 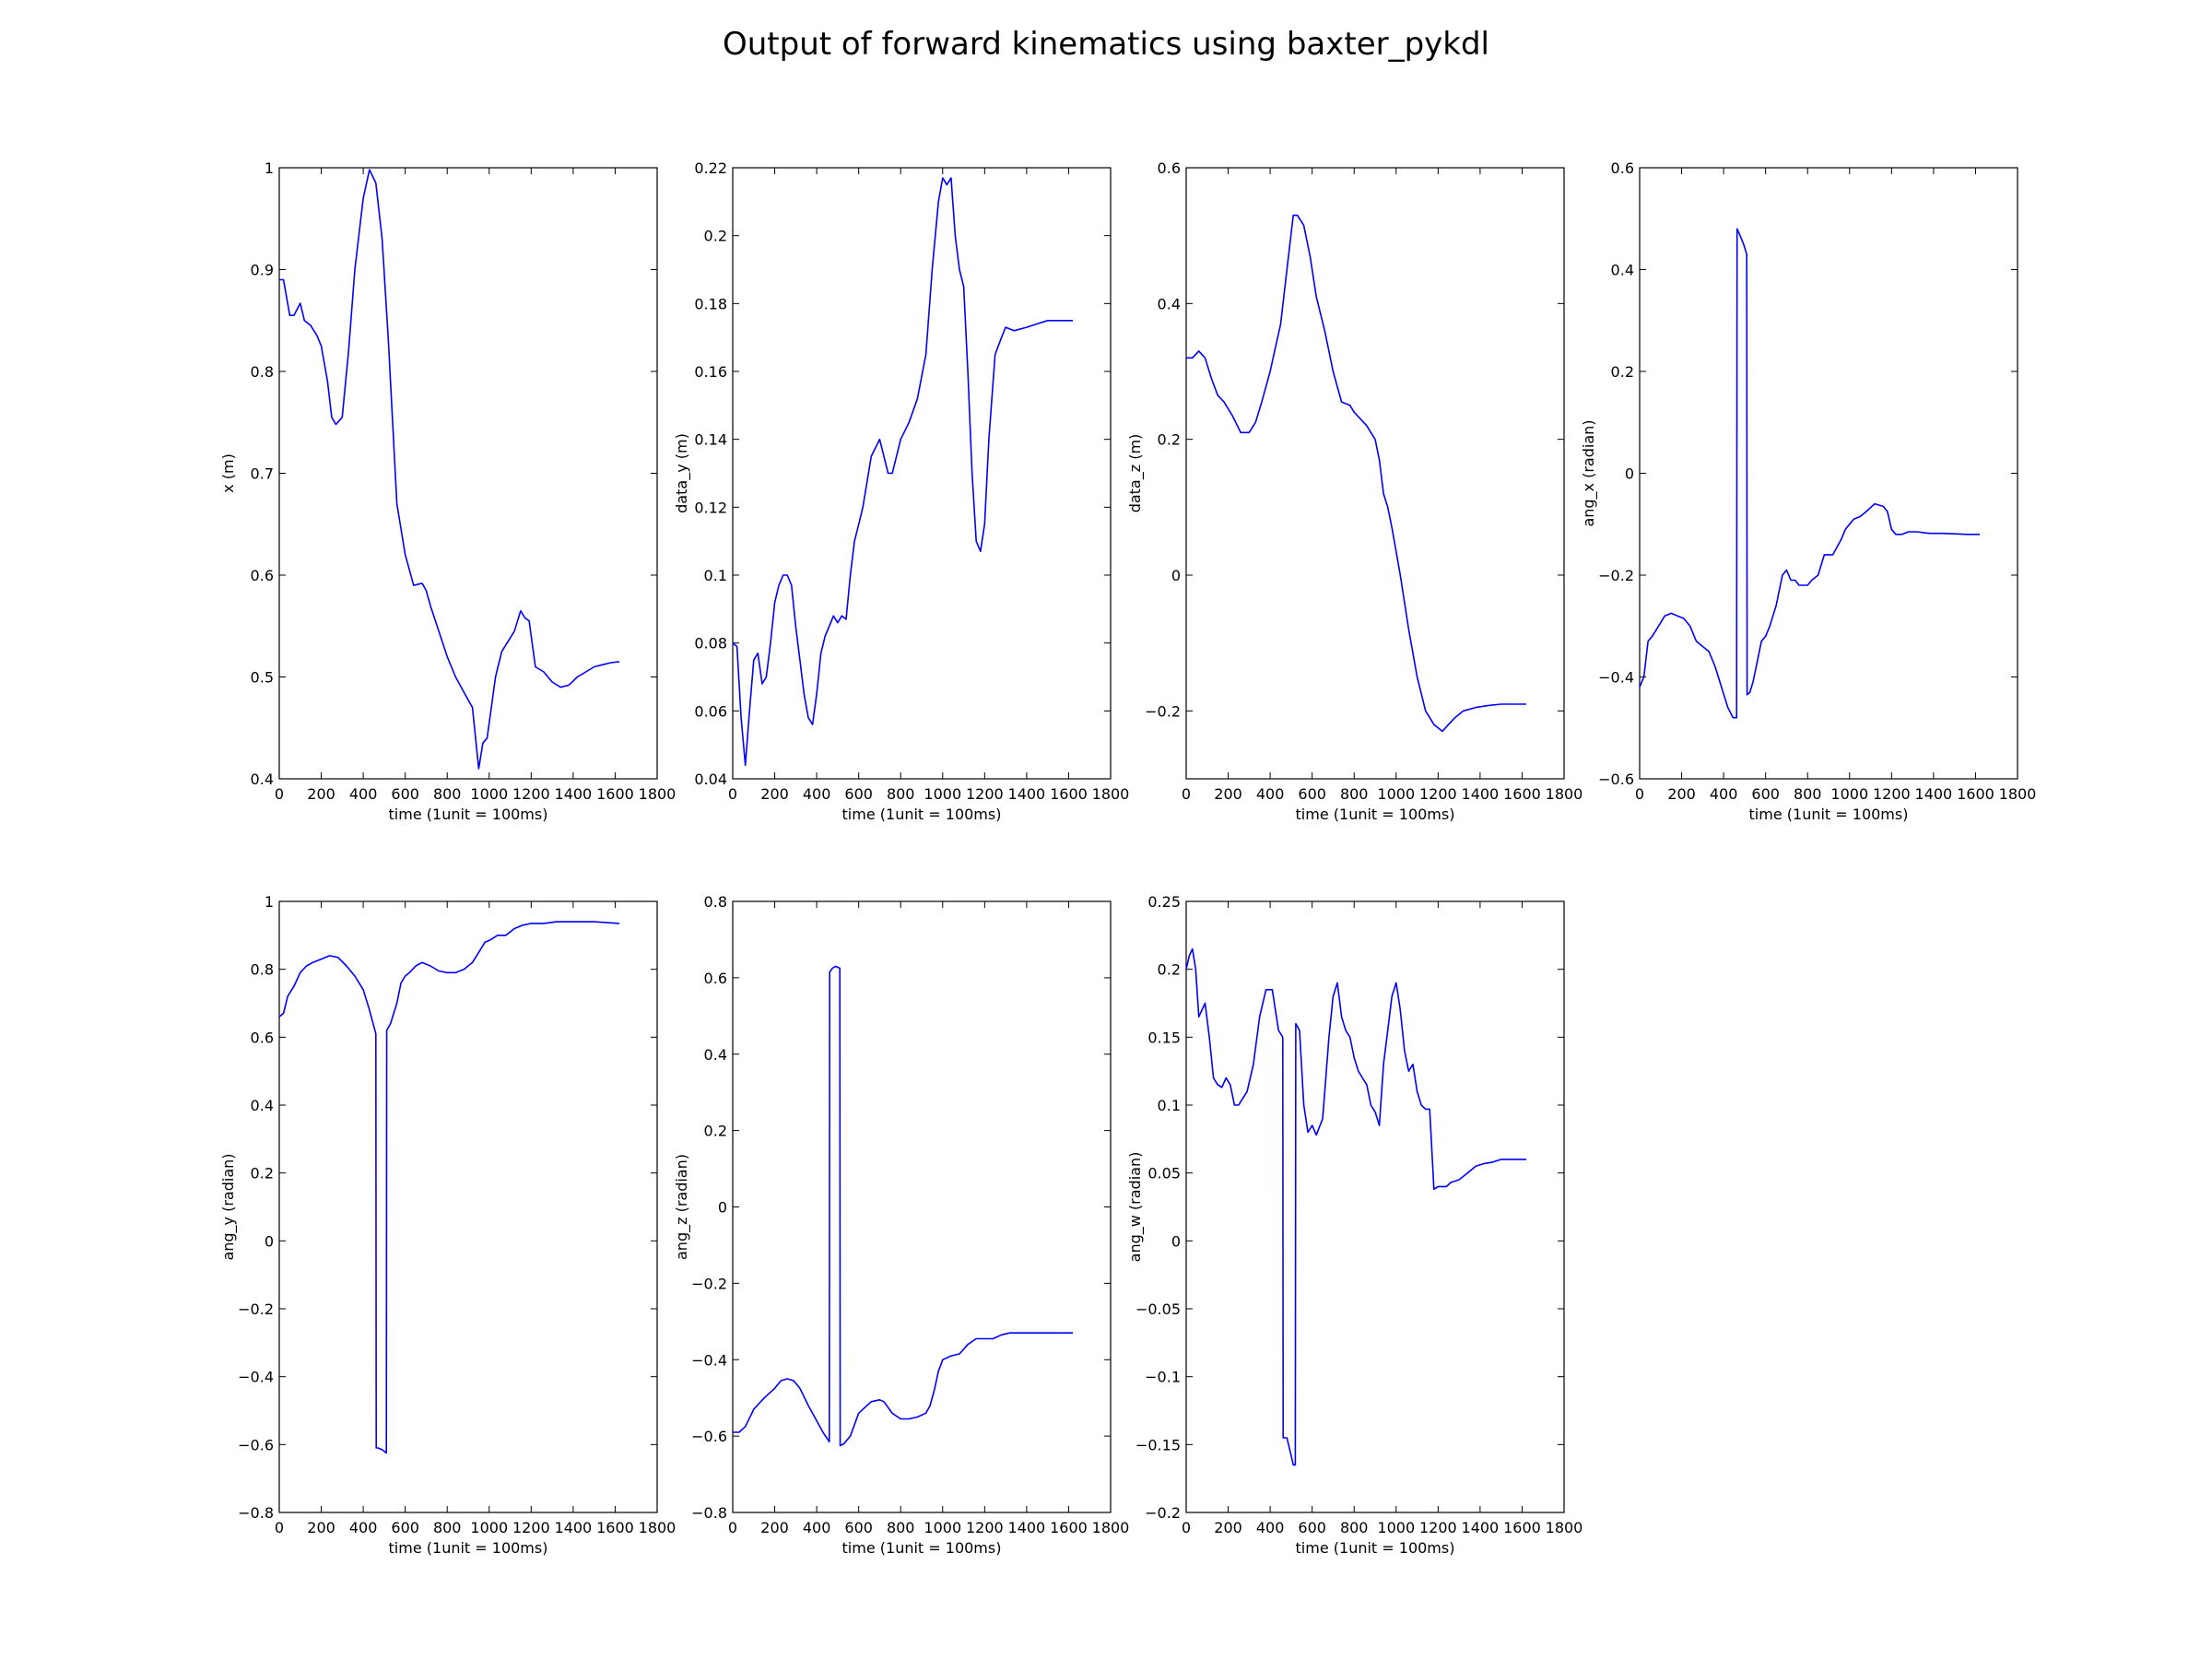 I want to click on y-tick-label: 0.8, so click(x=262, y=372).